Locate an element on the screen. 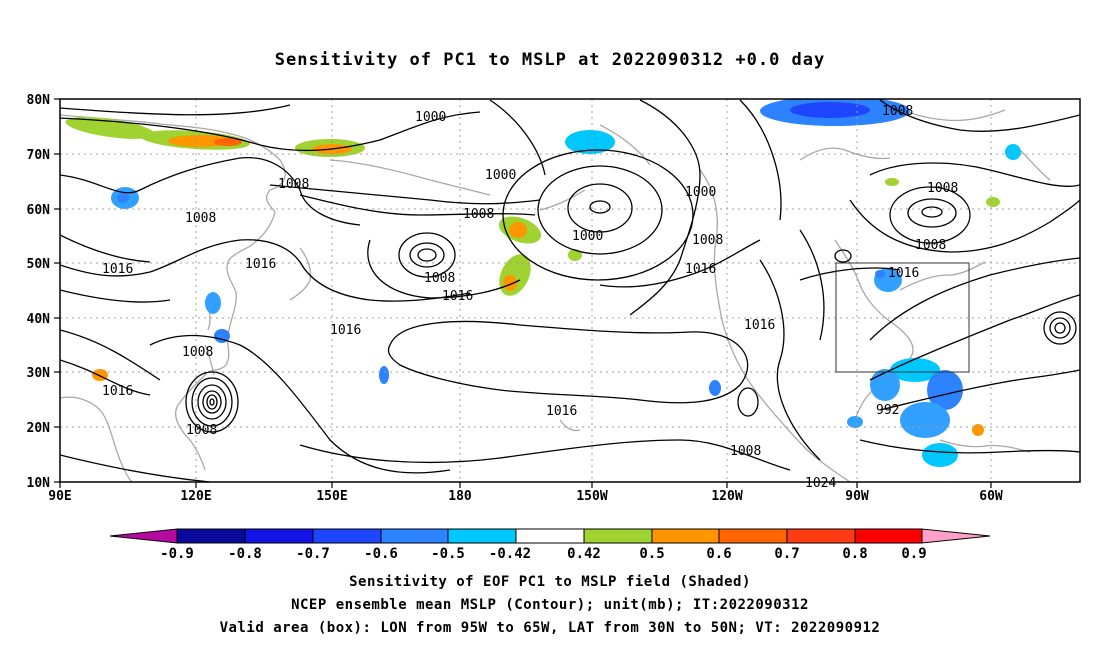  longitude-axis: 90E 120E 150E 180 150W 120W 90W 60W is located at coordinates (525, 496).